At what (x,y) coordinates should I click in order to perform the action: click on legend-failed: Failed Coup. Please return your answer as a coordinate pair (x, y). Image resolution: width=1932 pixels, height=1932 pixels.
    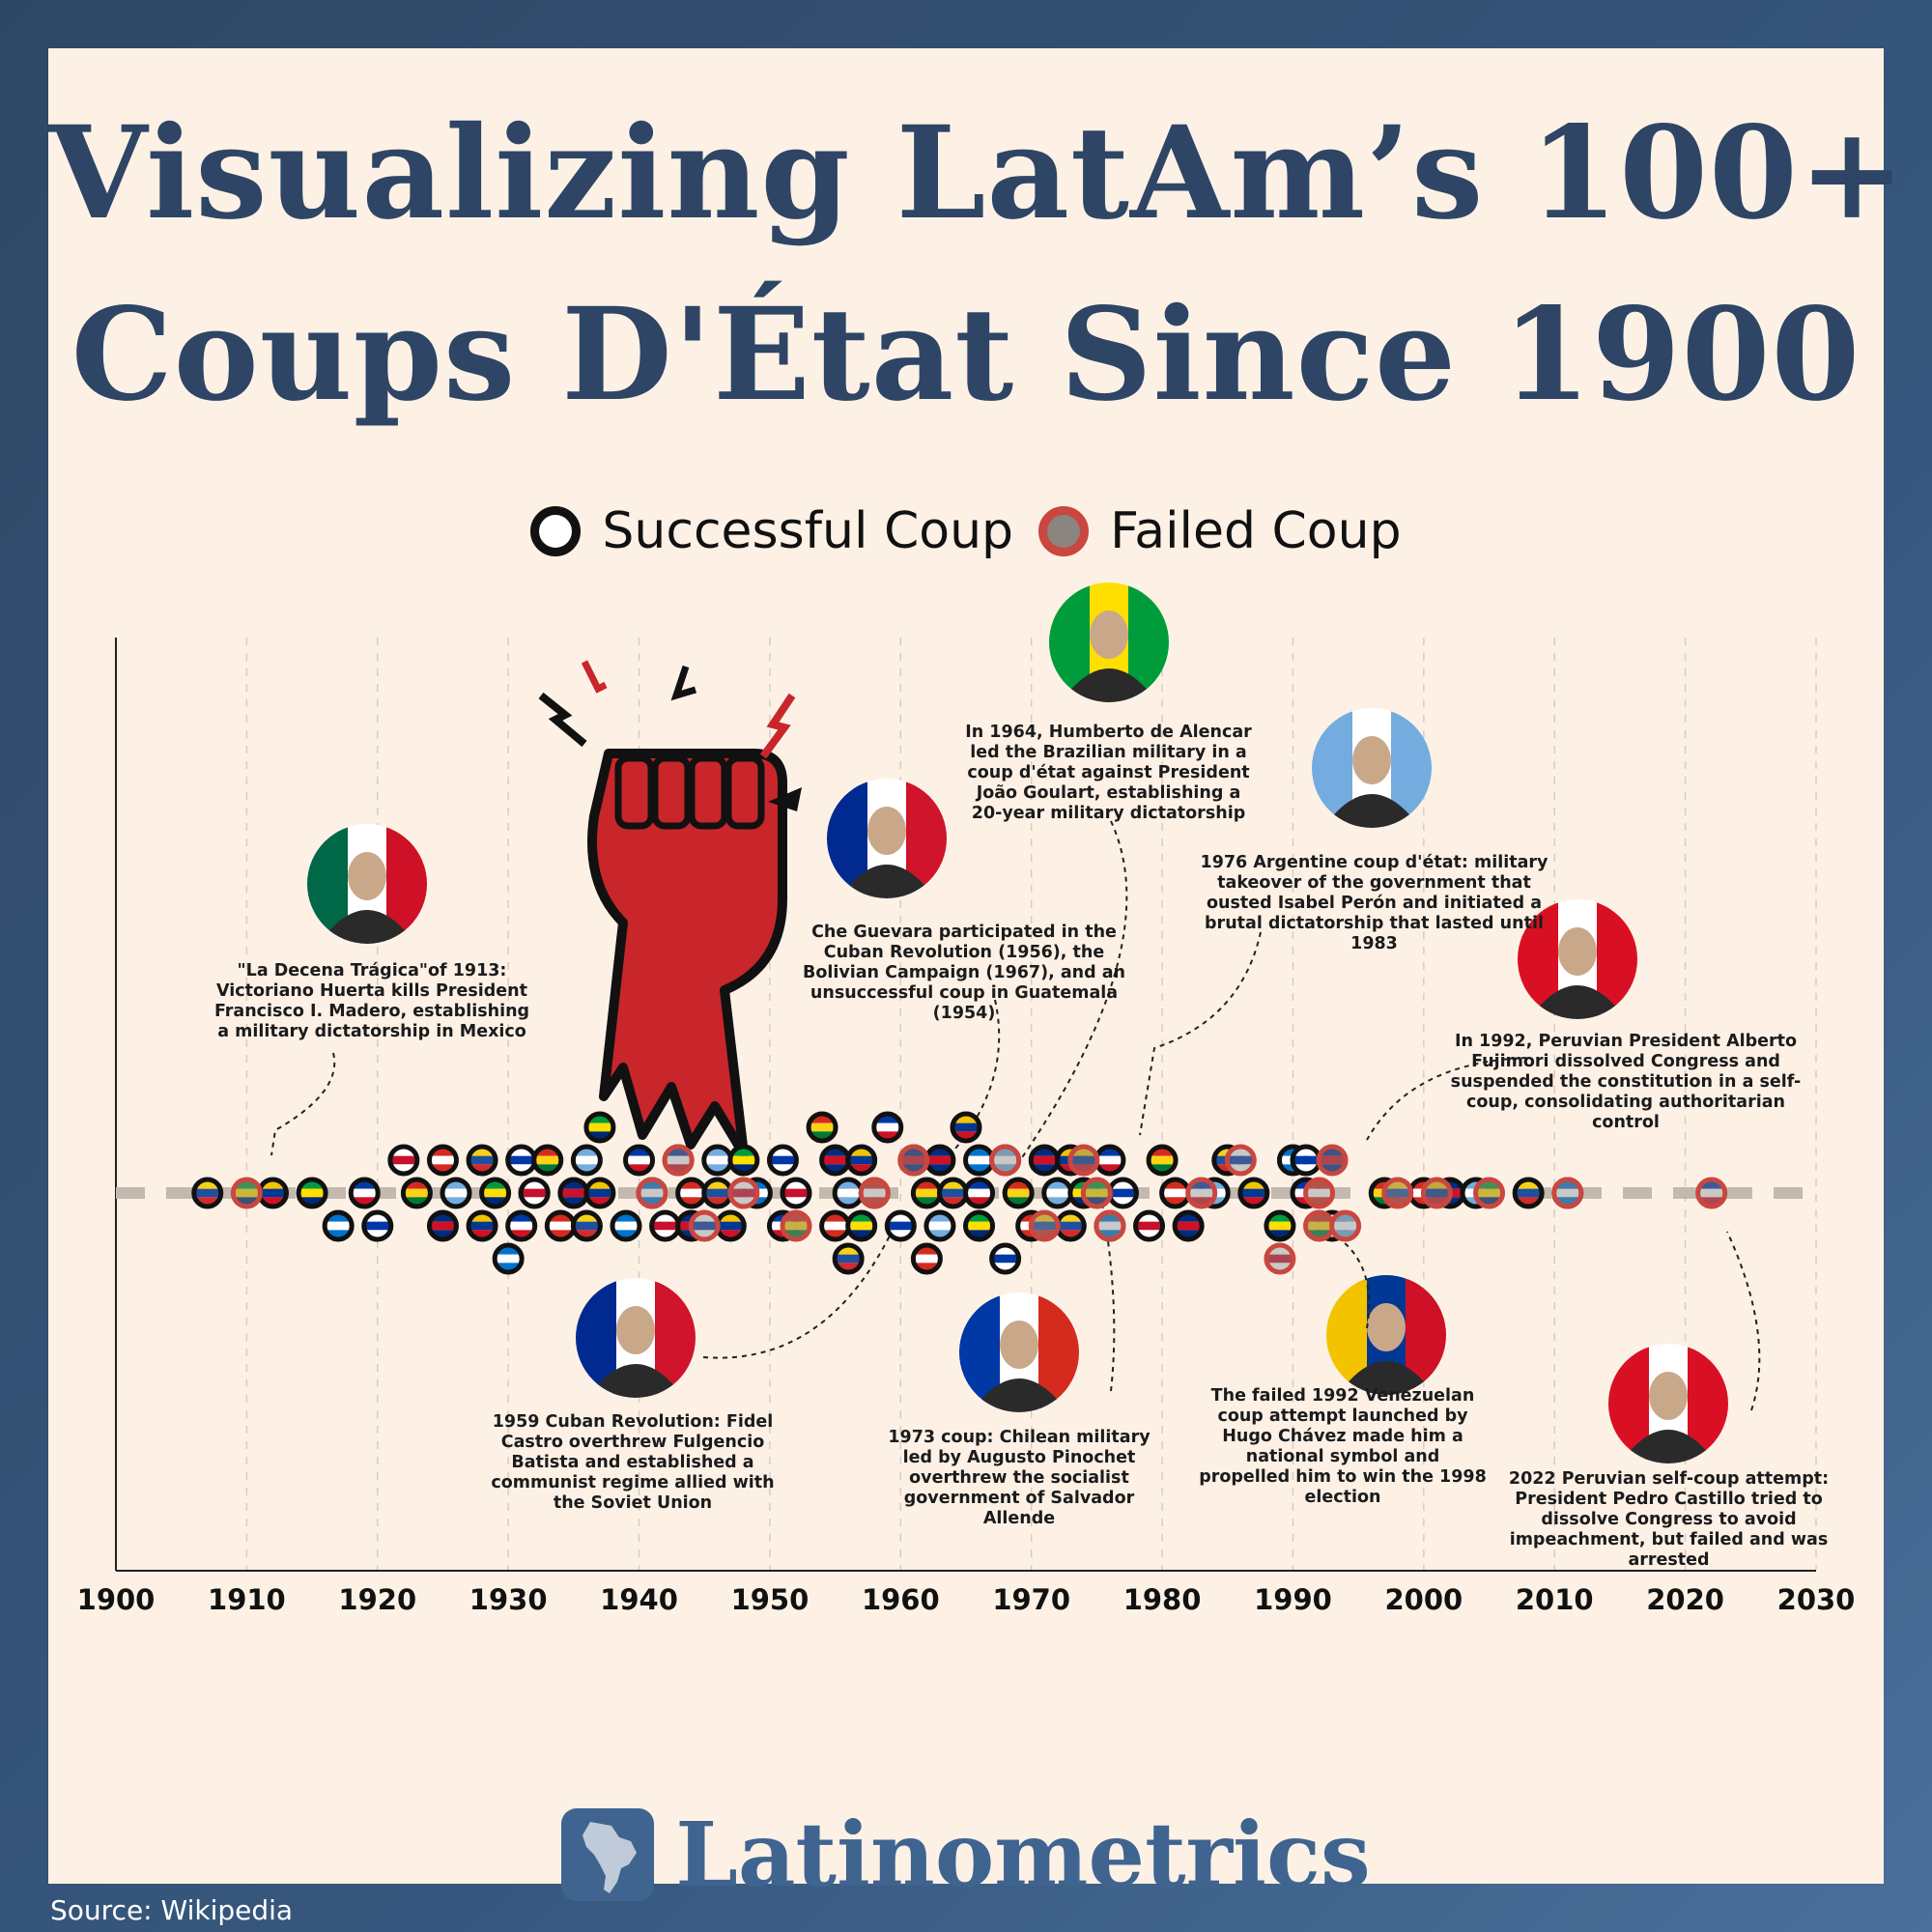
    Looking at the image, I should click on (1220, 531).